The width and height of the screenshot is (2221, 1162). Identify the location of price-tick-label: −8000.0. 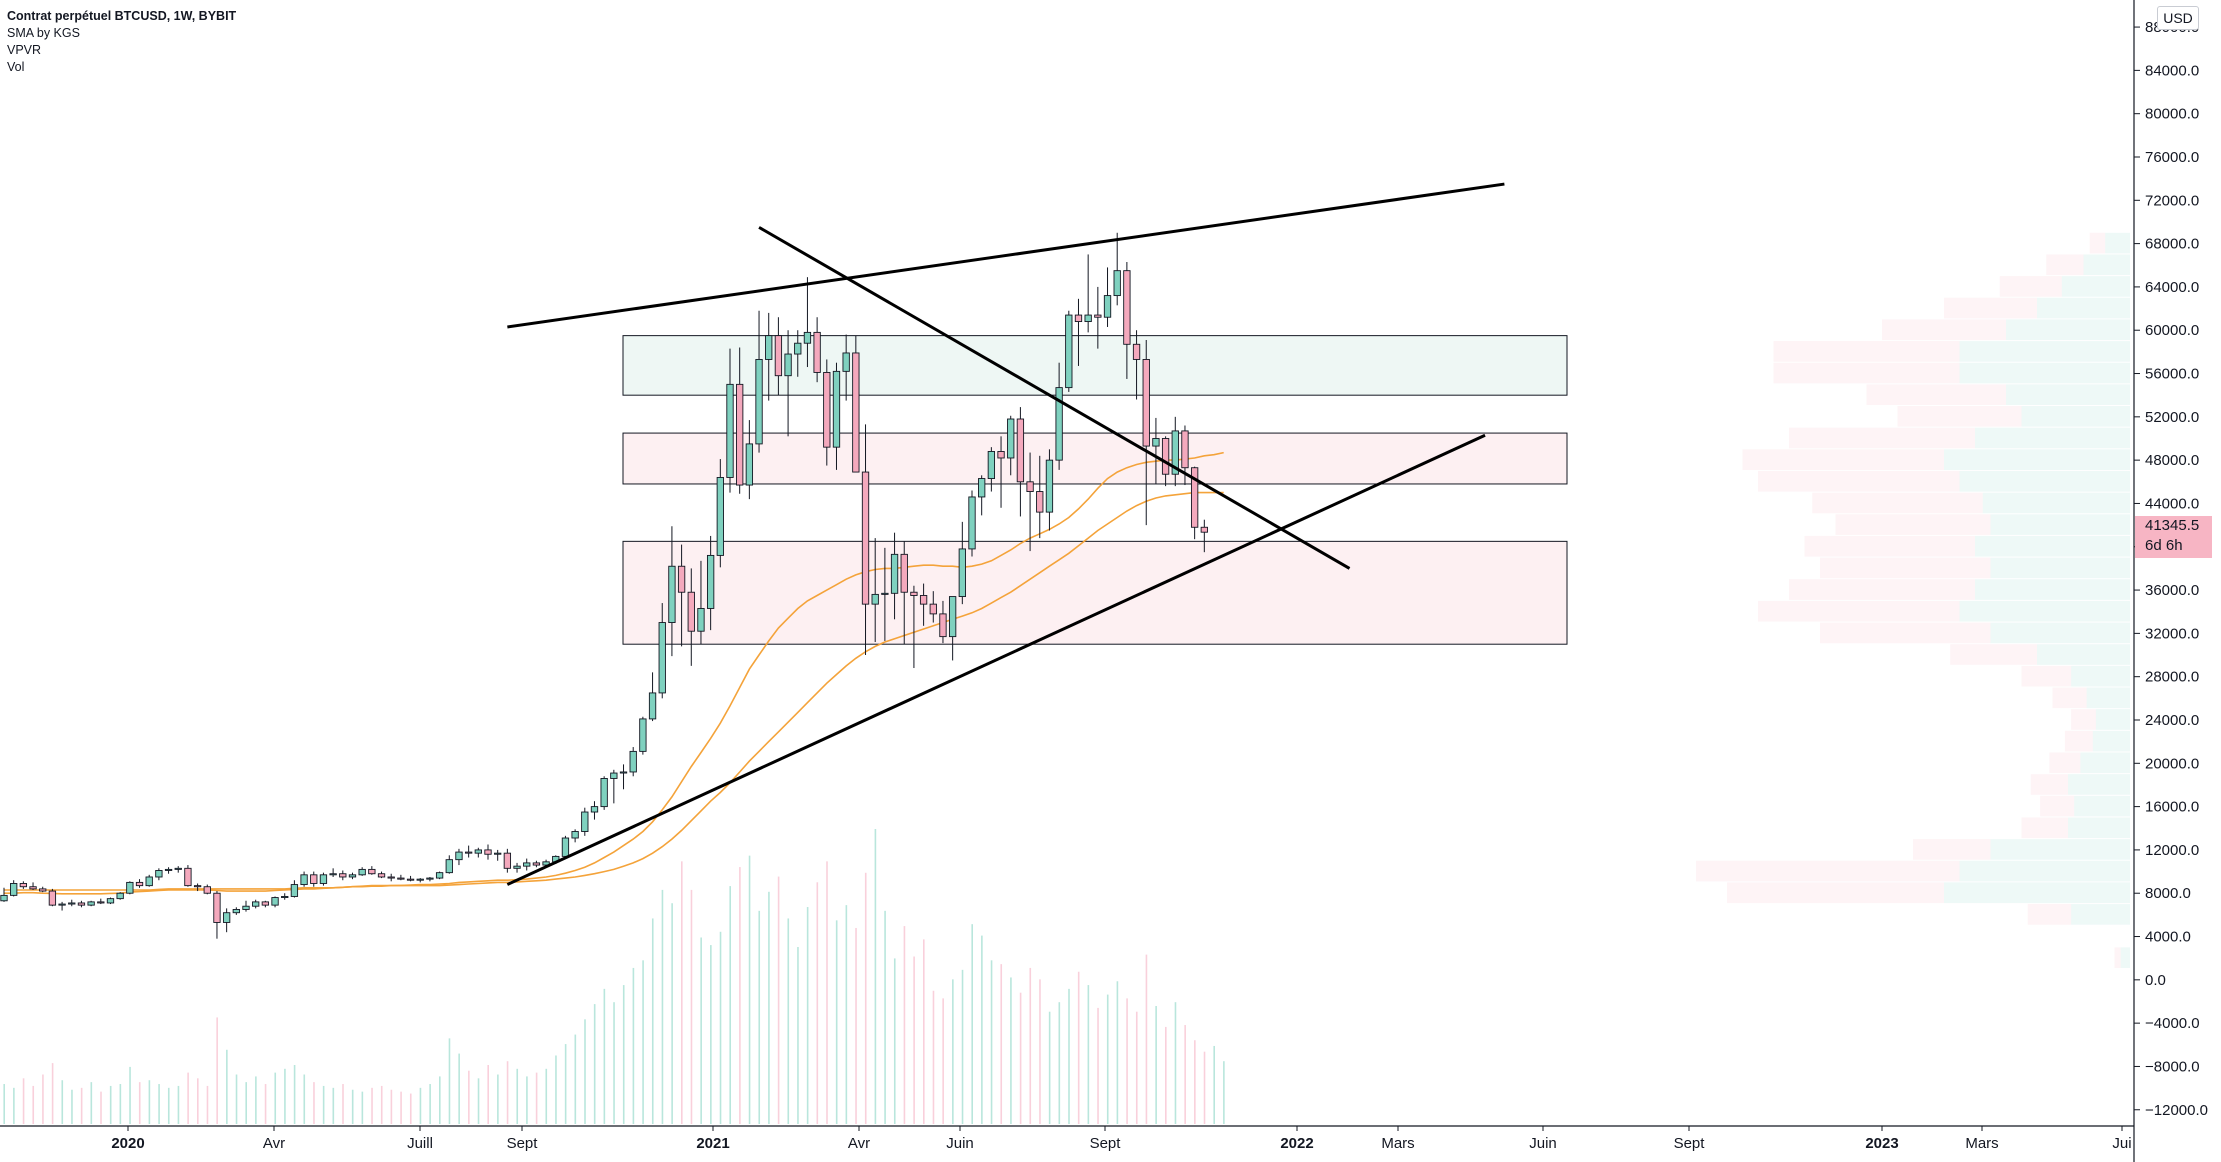
(2172, 1066).